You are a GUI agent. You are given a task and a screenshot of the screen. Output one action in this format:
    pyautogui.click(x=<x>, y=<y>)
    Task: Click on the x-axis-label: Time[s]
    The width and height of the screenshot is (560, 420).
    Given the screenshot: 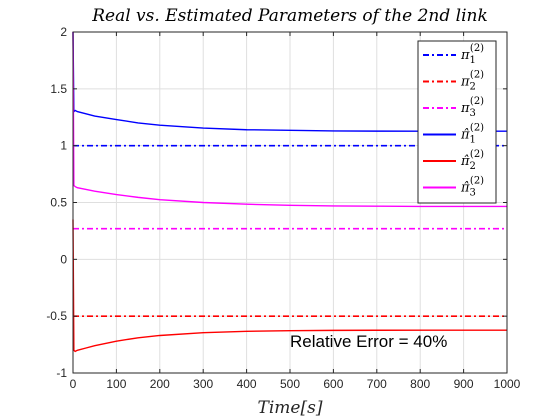 What is the action you would take?
    pyautogui.click(x=290, y=408)
    